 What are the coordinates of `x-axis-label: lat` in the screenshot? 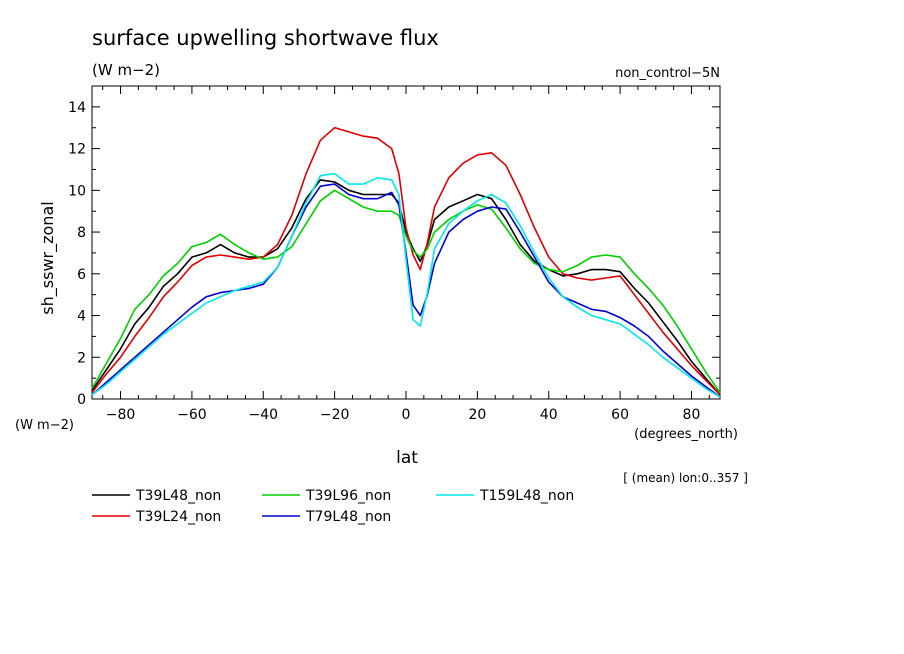 It's located at (407, 458).